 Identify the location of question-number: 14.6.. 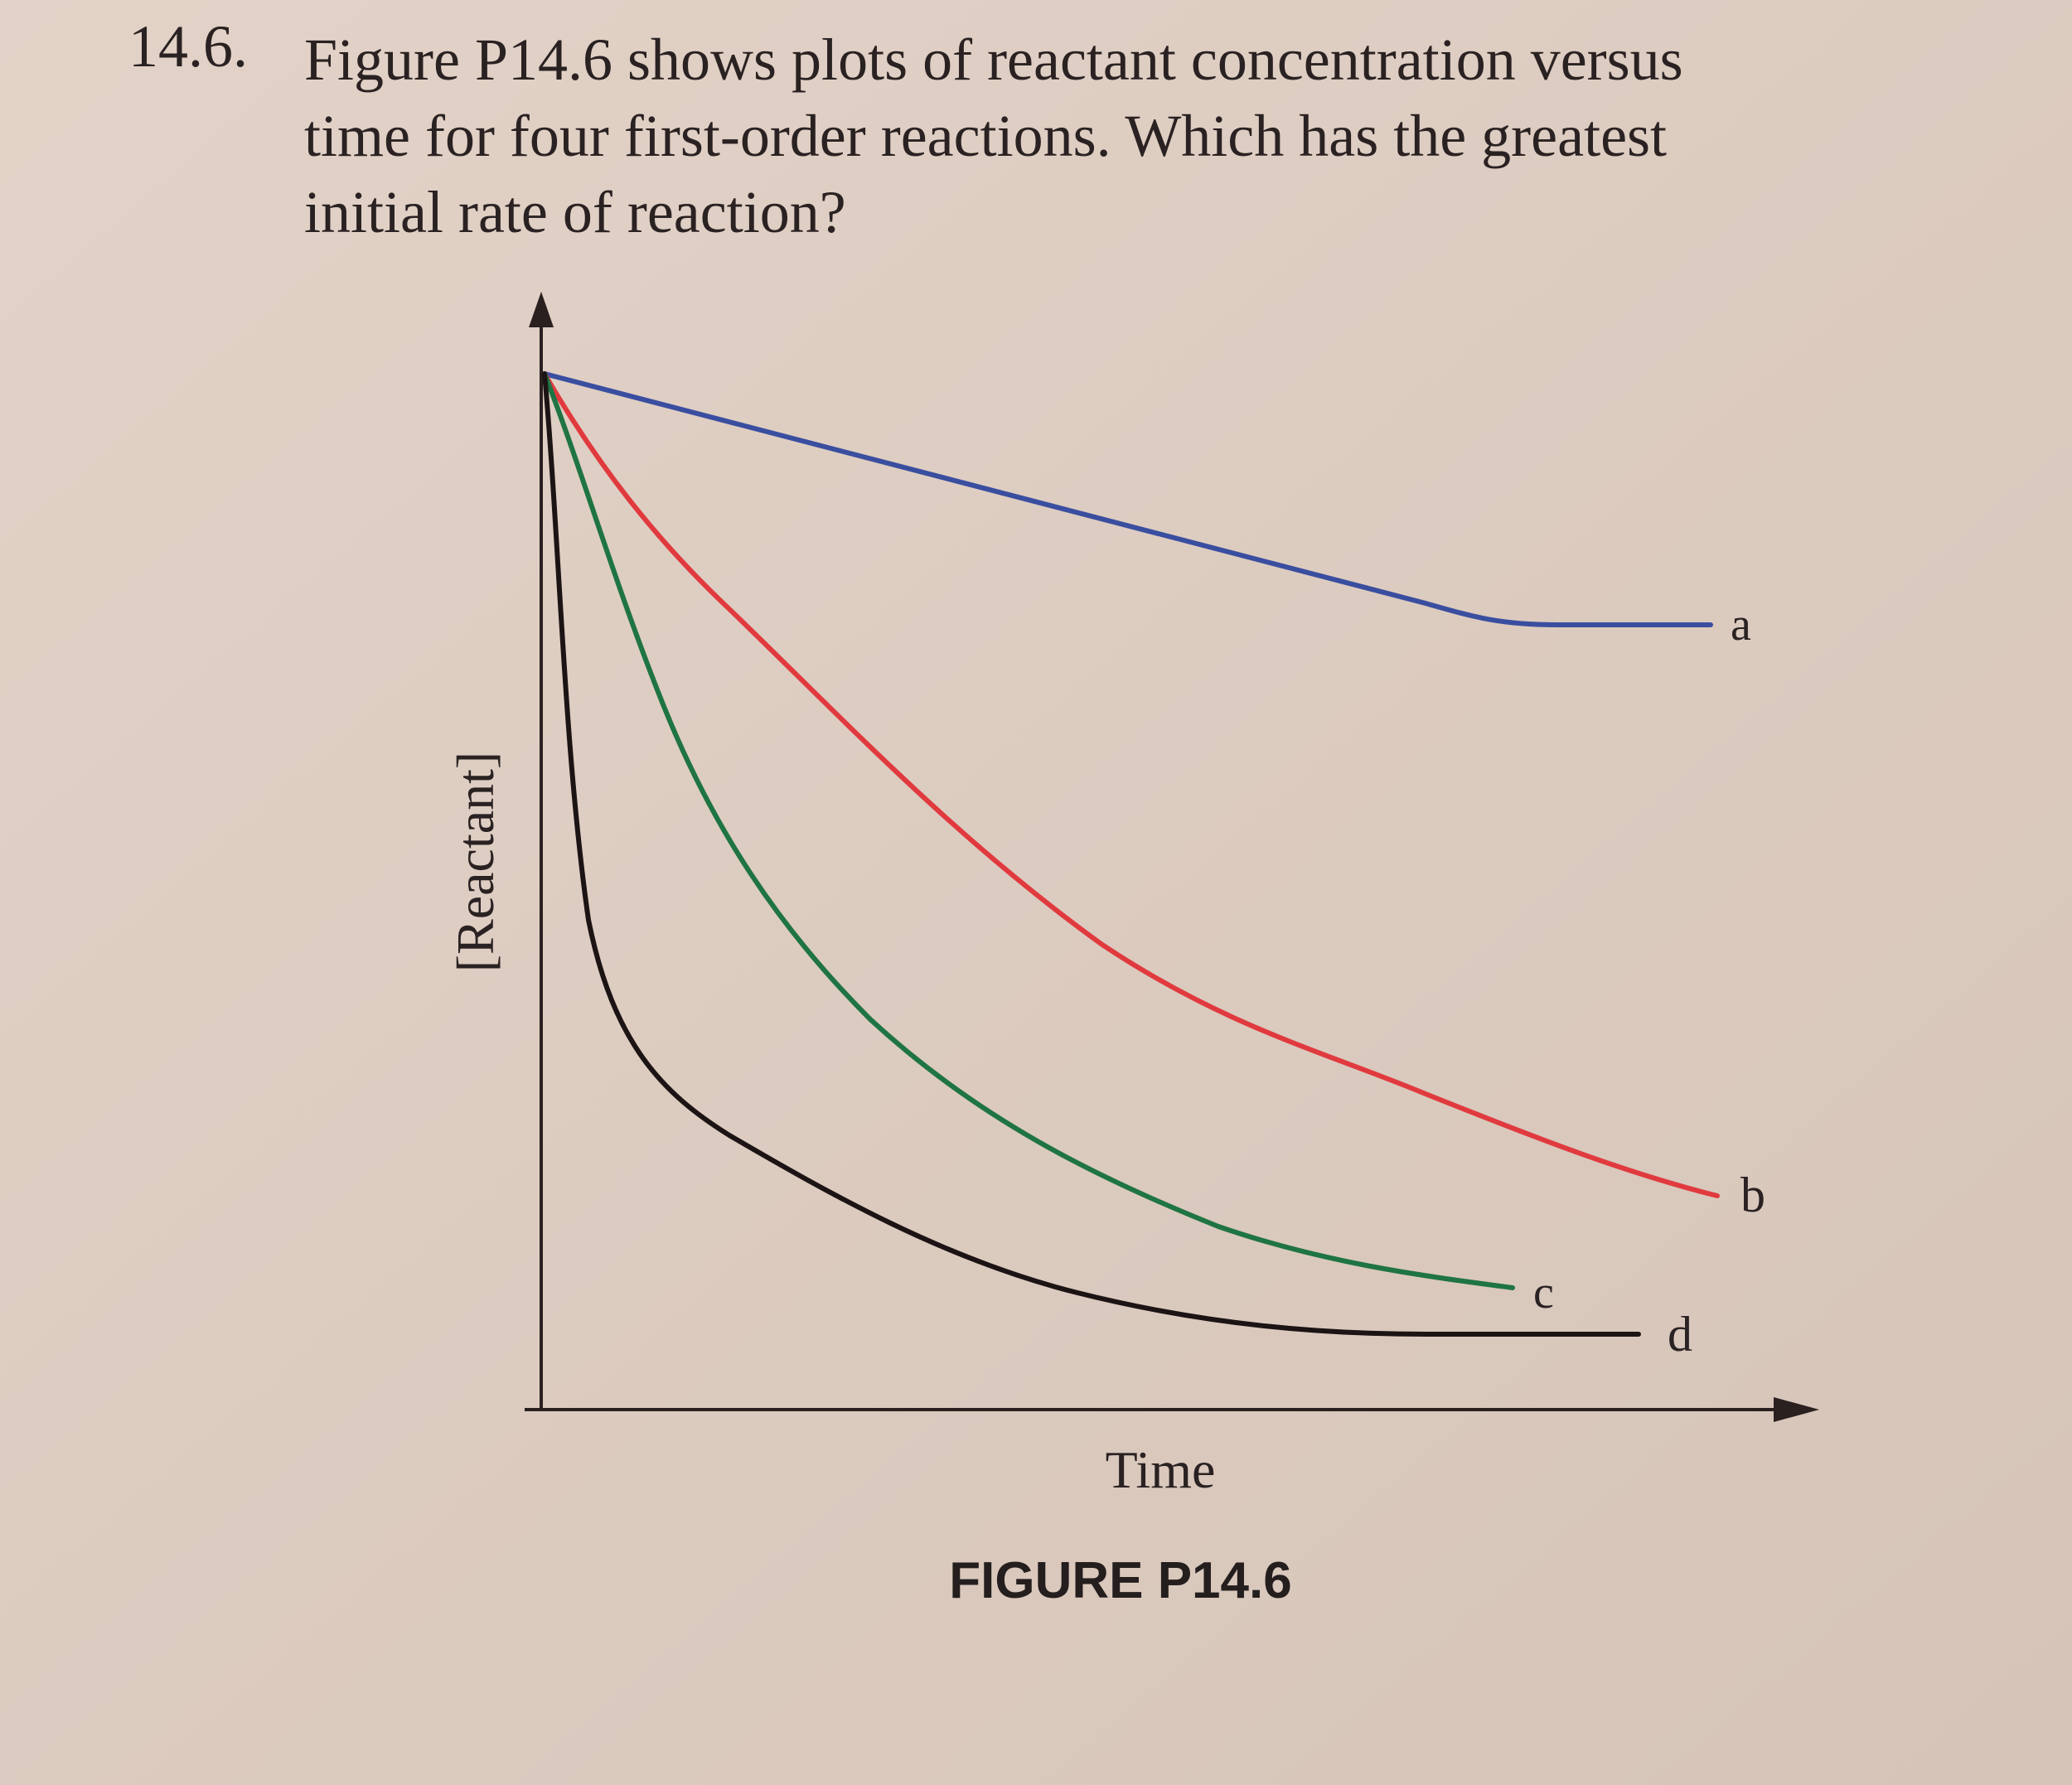
(188, 46).